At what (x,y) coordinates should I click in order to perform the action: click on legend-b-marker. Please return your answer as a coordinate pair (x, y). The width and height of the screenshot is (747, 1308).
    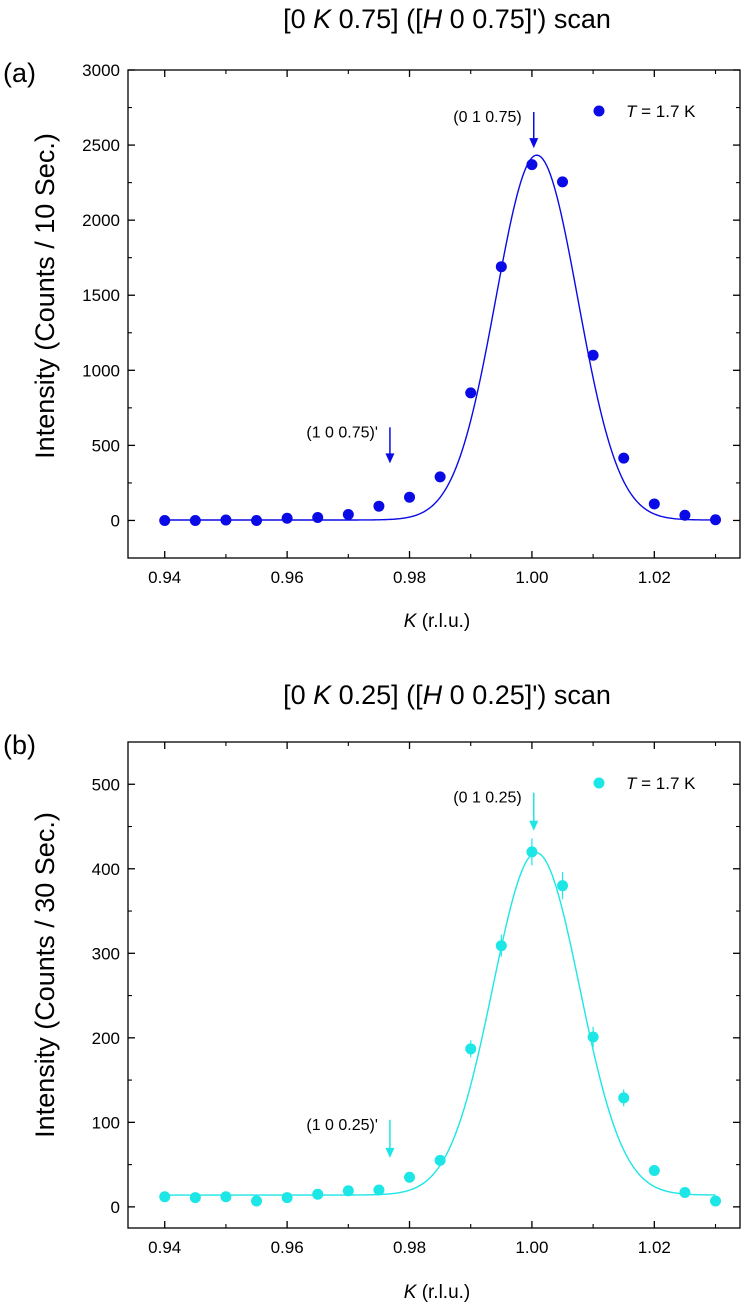
    Looking at the image, I should click on (599, 783).